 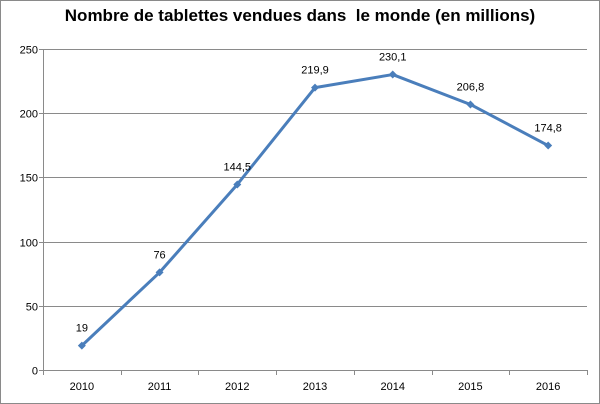 What do you see at coordinates (315, 87) in the screenshot?
I see `data-point-2013` at bounding box center [315, 87].